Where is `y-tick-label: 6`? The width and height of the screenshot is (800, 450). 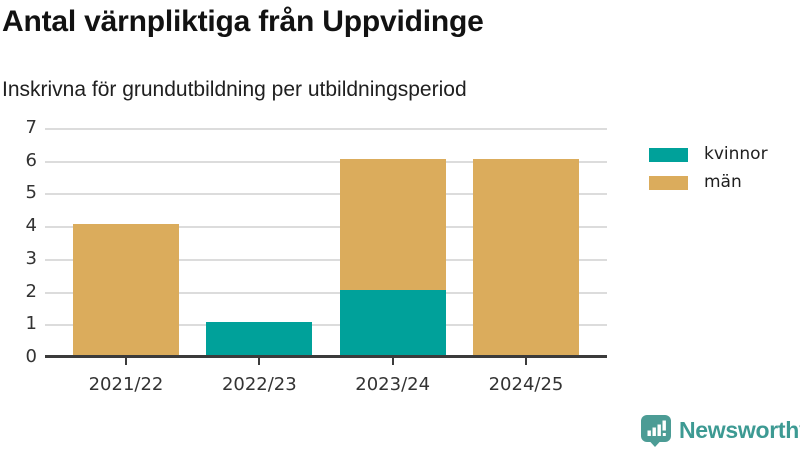 y-tick-label: 6 is located at coordinates (31, 160).